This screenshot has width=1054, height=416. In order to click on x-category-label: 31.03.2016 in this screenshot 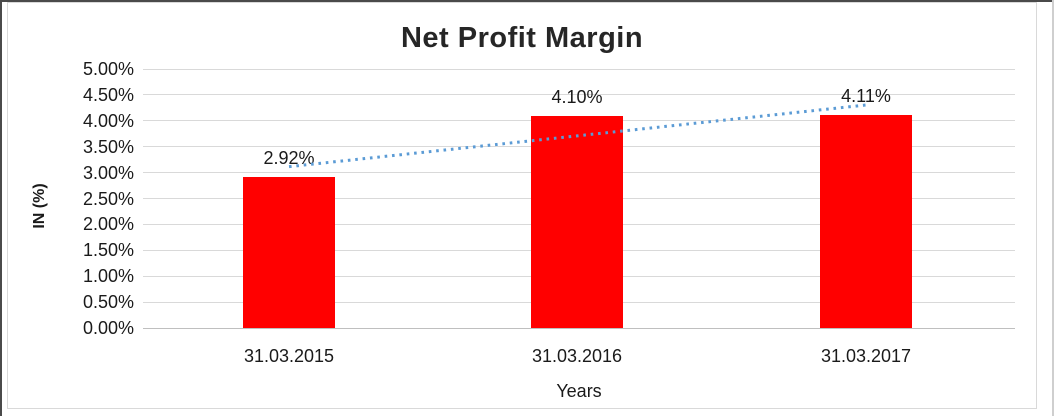, I will do `click(577, 356)`.